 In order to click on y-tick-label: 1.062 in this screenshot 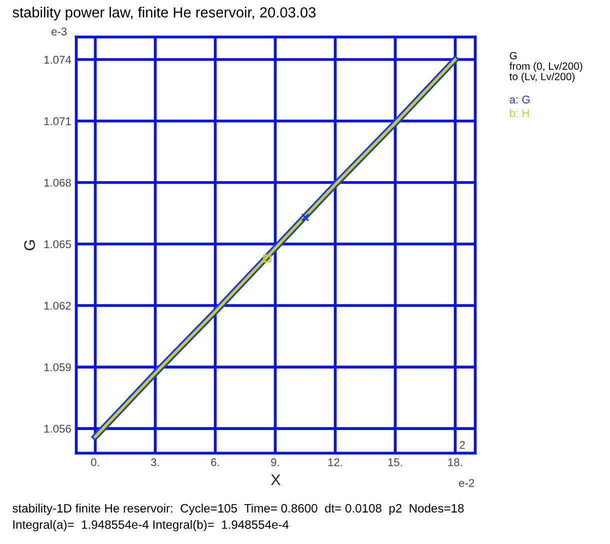, I will do `click(57, 306)`.